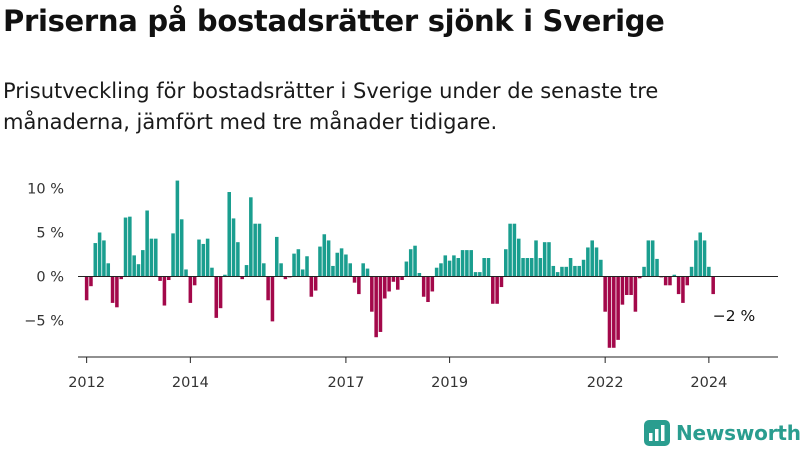 The image size is (800, 450). What do you see at coordinates (50, 278) in the screenshot?
I see `y-tick: 0 %` at bounding box center [50, 278].